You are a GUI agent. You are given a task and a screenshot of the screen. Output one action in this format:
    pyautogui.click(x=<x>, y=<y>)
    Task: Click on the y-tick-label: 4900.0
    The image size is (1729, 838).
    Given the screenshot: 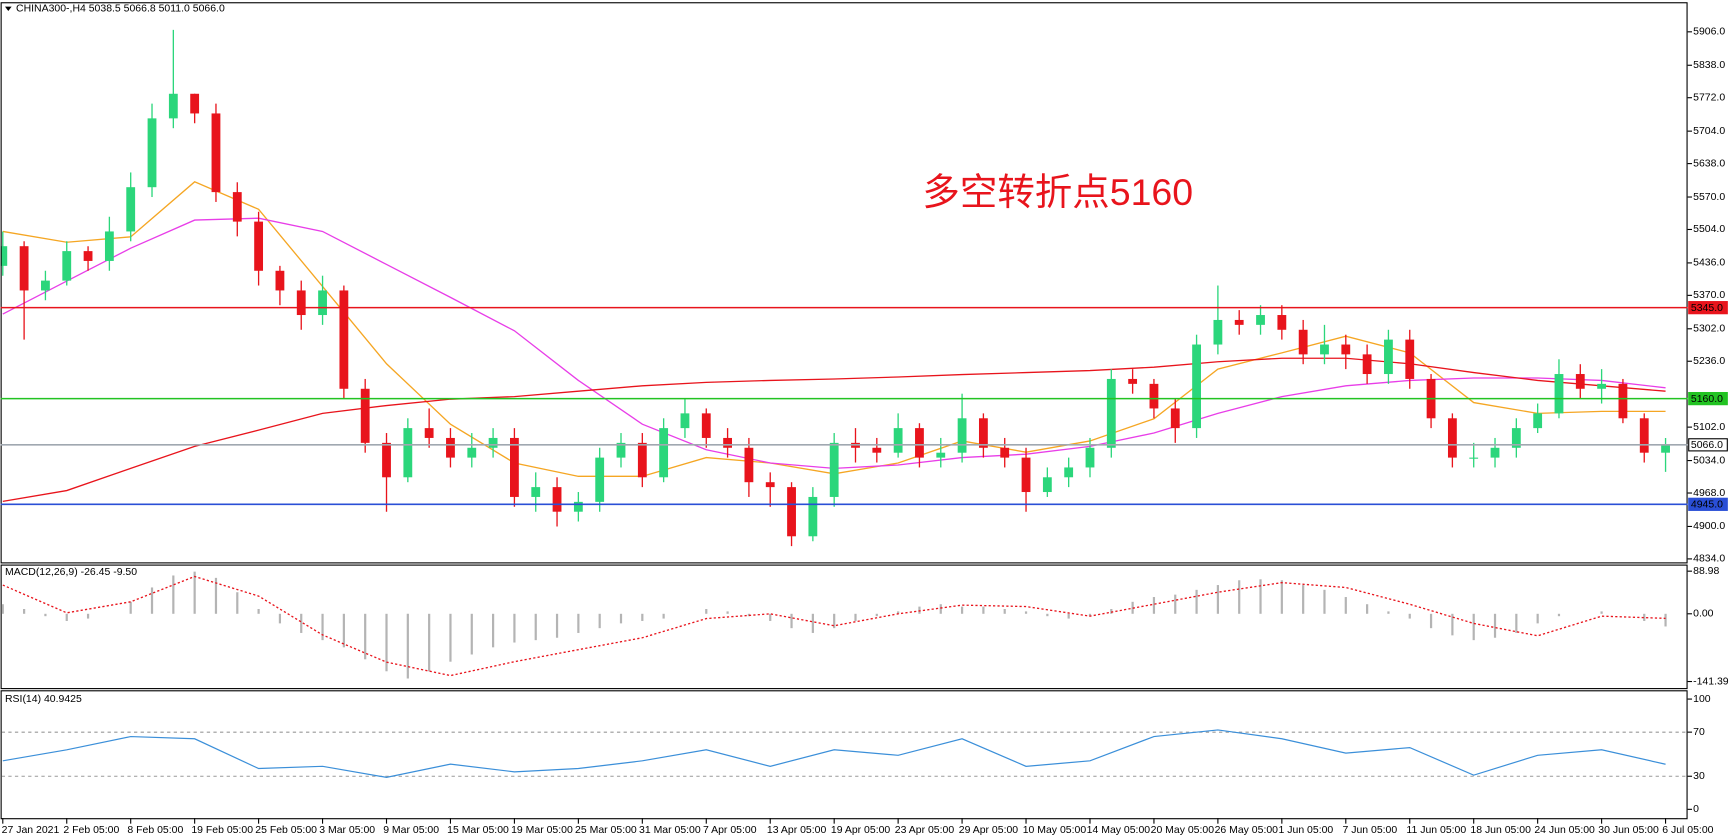 What is the action you would take?
    pyautogui.click(x=1709, y=526)
    